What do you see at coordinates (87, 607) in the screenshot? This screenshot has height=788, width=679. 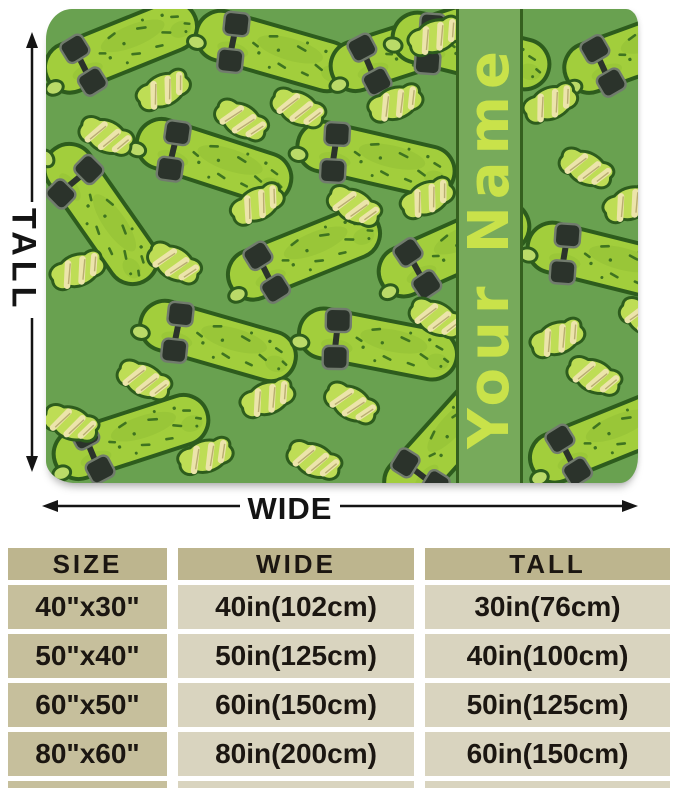 I see `table-cell-size: 40"x30"` at bounding box center [87, 607].